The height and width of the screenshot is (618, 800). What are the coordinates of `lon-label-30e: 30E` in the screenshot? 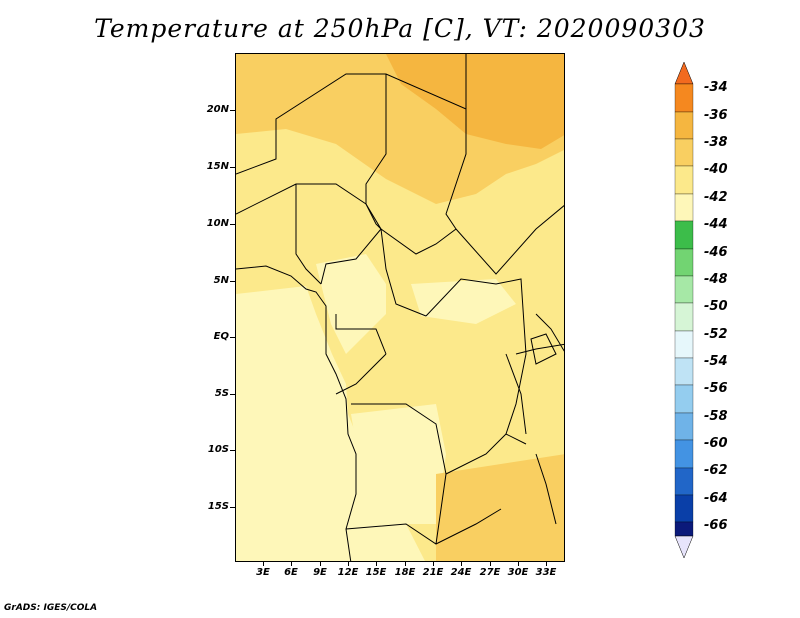 It's located at (518, 572).